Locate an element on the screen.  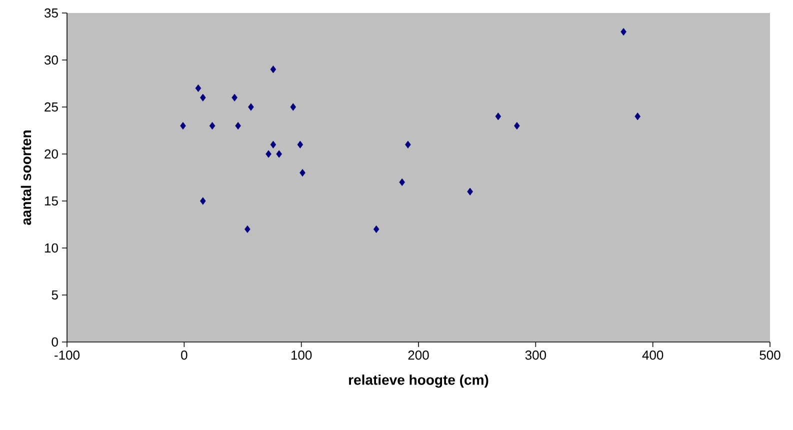
x-tick-label: 500 is located at coordinates (770, 355).